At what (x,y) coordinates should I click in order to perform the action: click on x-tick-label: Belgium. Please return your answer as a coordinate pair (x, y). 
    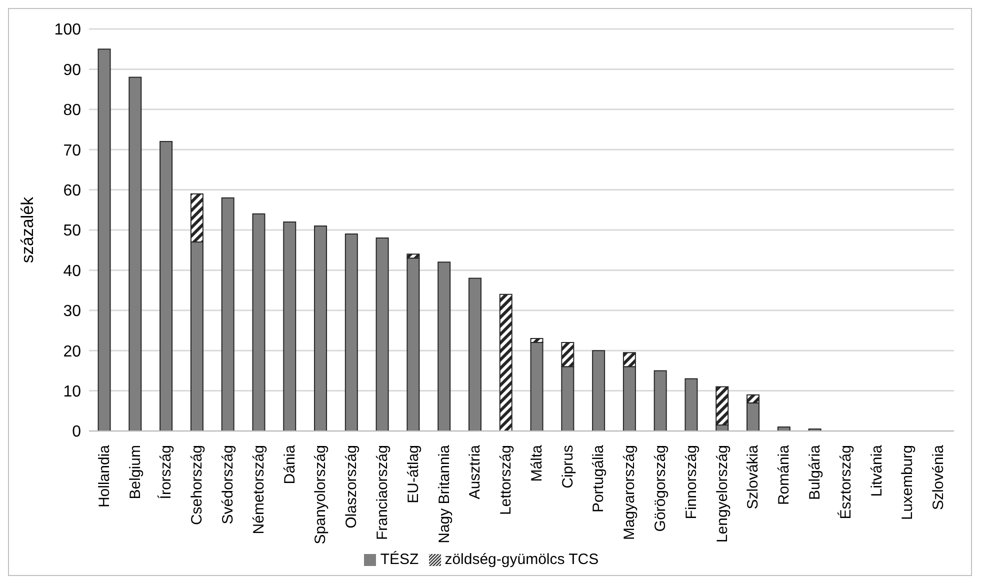
    Looking at the image, I should click on (135, 472).